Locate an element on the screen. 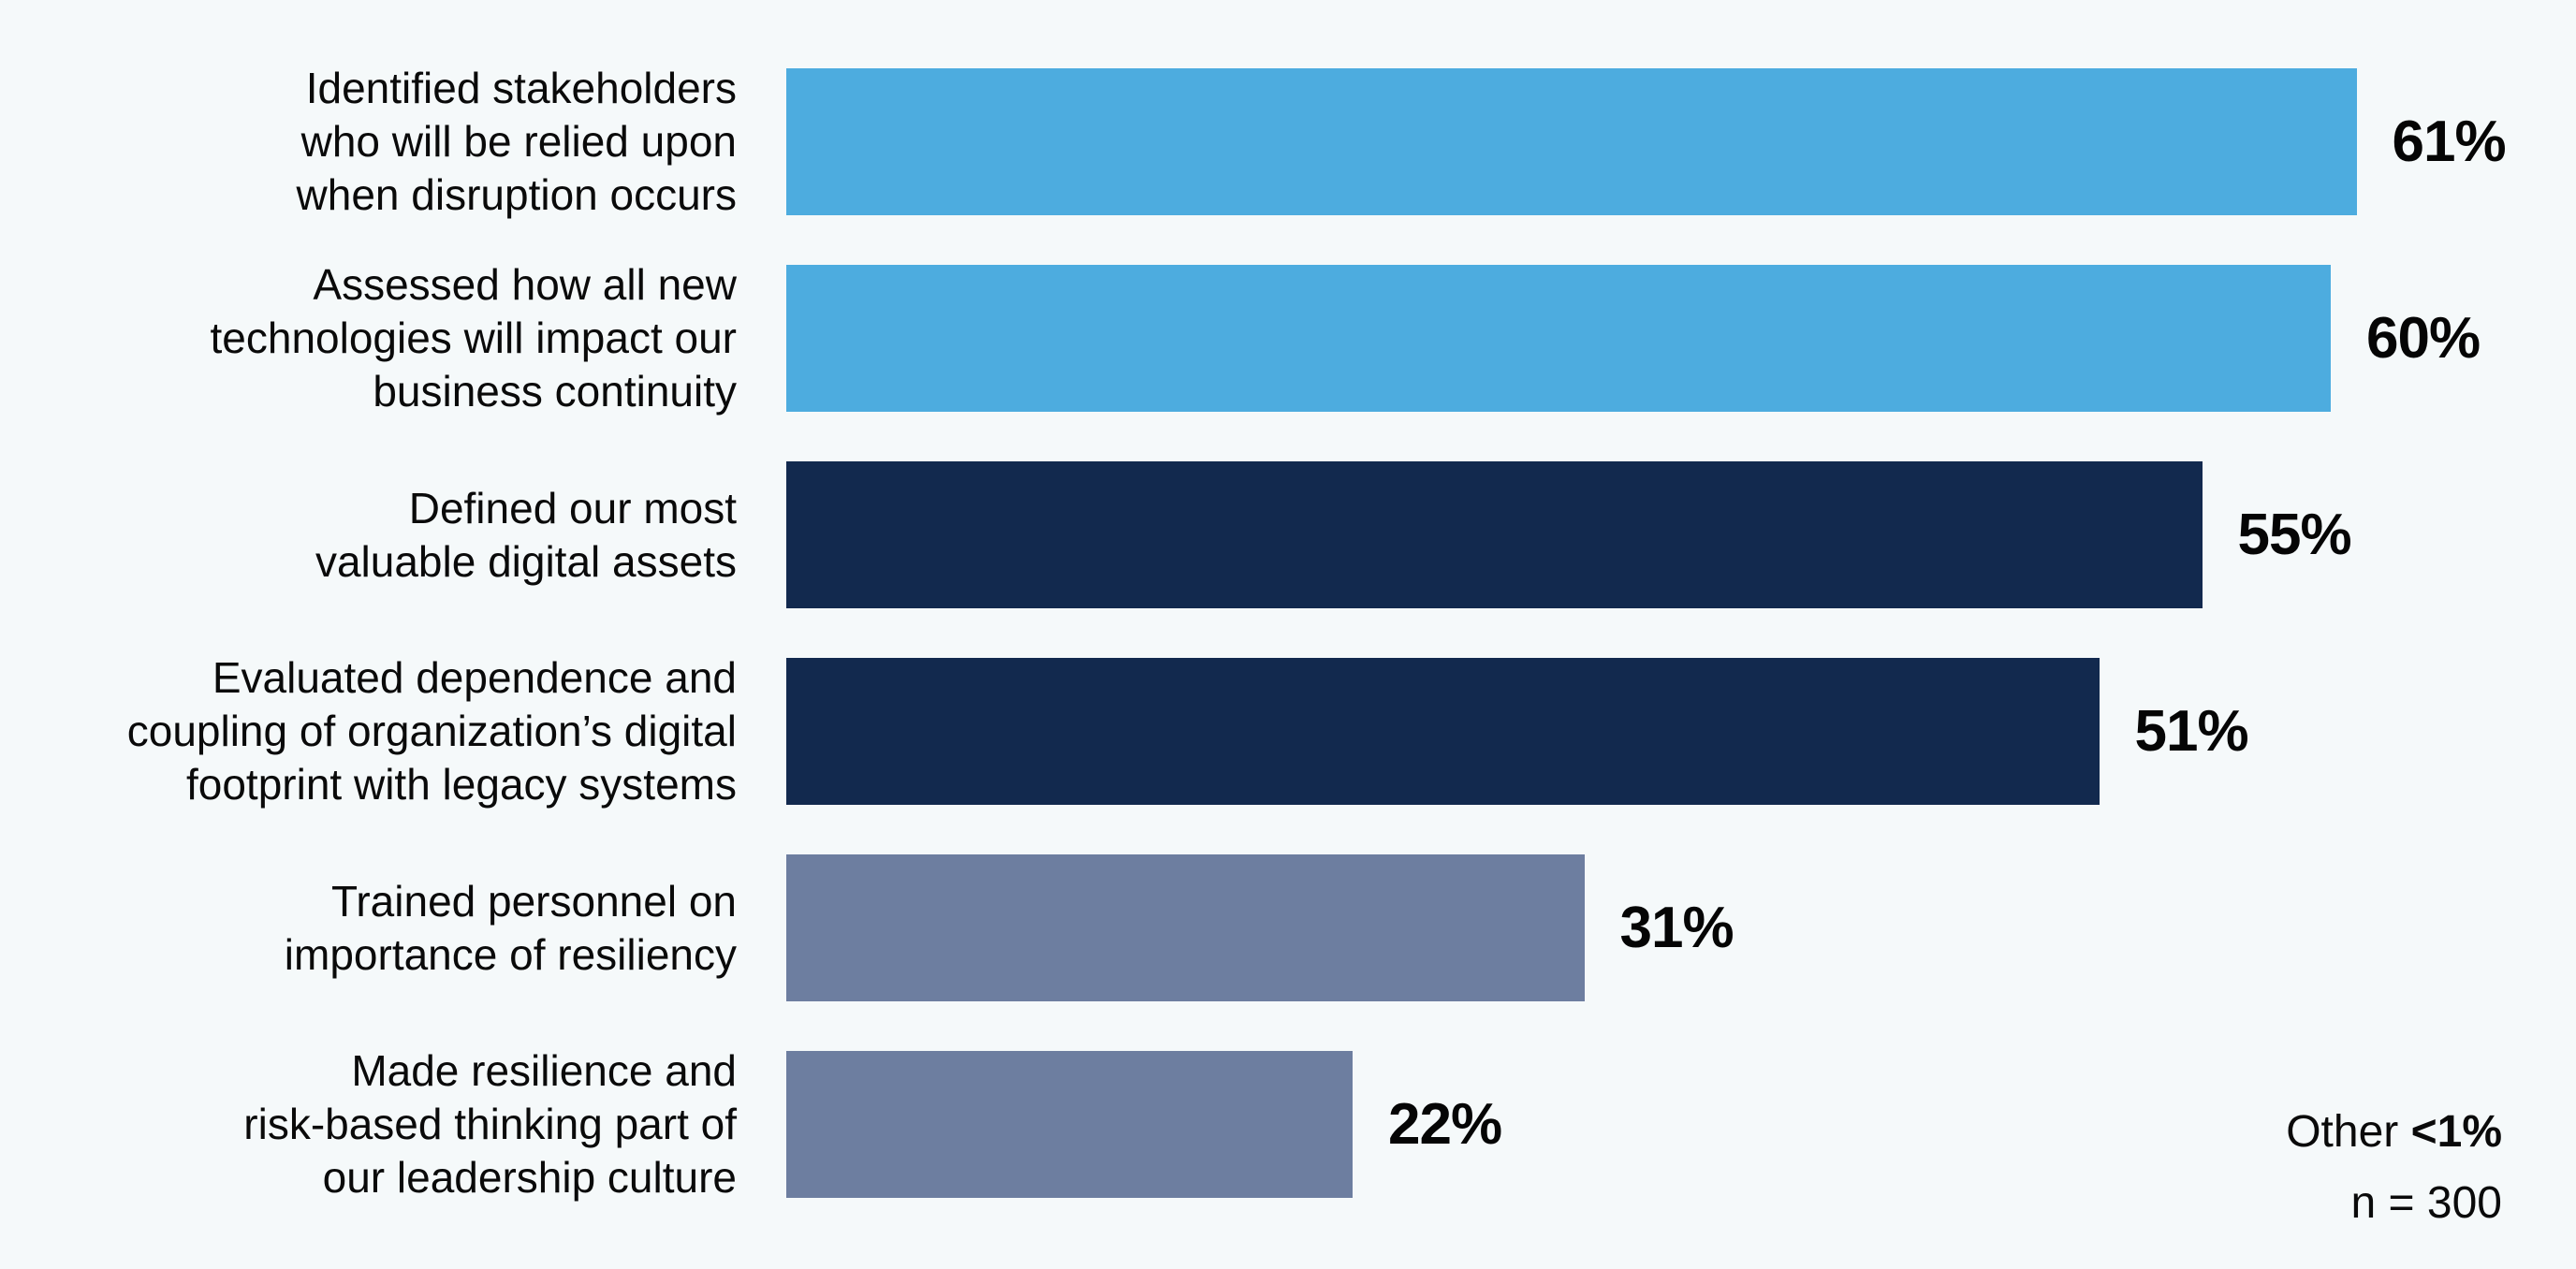 The height and width of the screenshot is (1269, 2576). bar-track: 31% is located at coordinates (1681, 927).